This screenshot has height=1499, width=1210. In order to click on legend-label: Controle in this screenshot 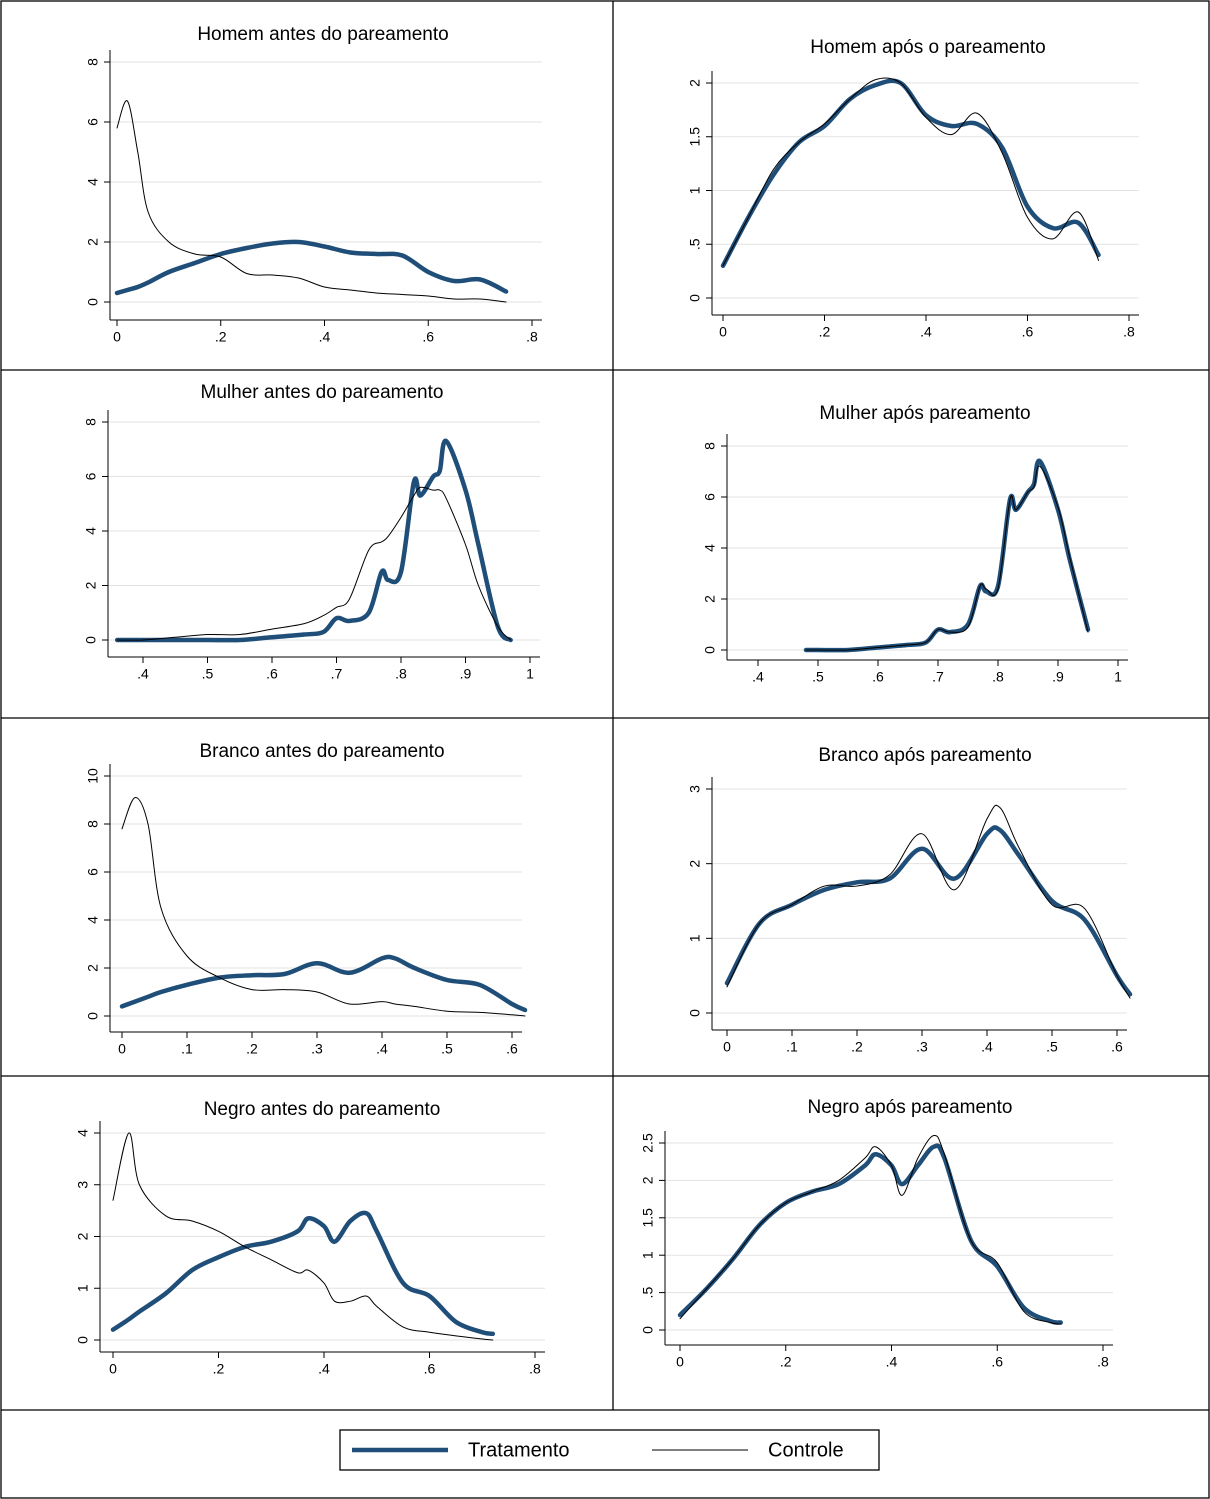, I will do `click(806, 1450)`.